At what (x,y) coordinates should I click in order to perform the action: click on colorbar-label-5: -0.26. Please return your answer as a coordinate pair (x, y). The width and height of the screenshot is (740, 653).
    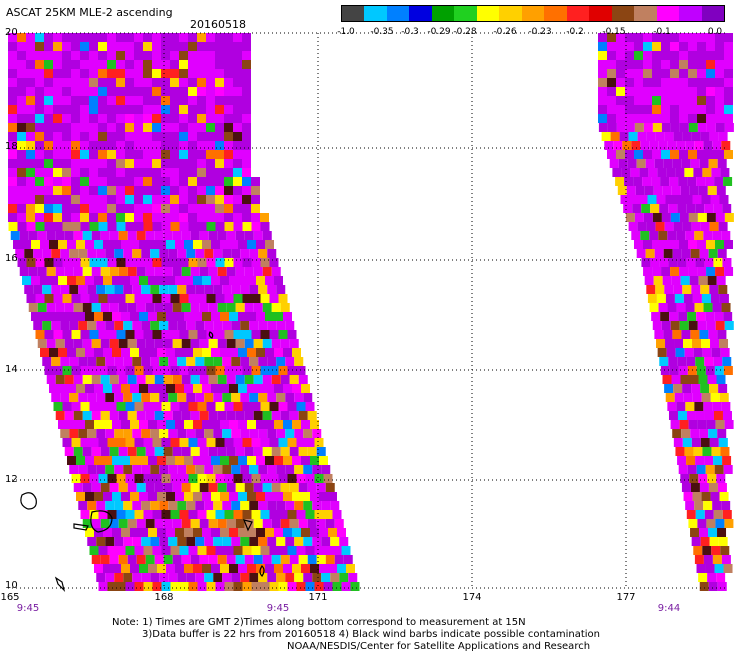
    Looking at the image, I should click on (505, 32).